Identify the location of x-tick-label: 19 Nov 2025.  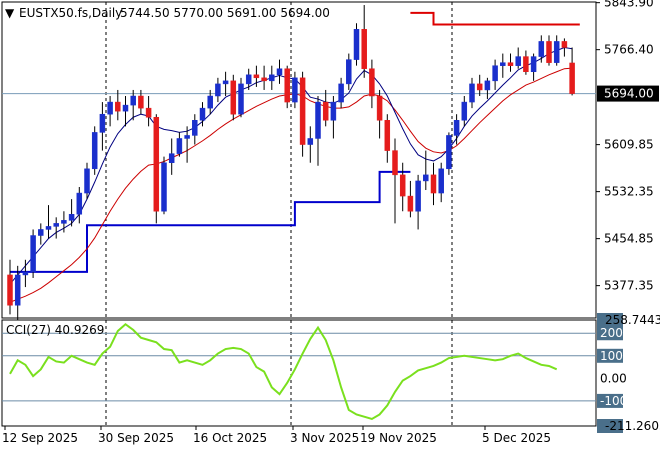
(398, 438).